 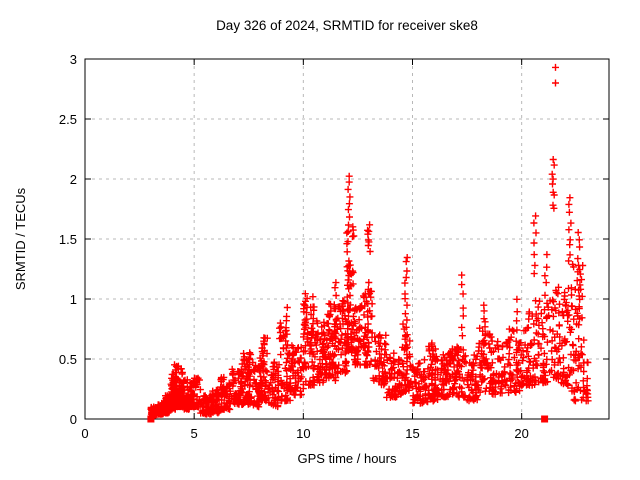 I want to click on y-tick-label: 2, so click(x=73, y=179).